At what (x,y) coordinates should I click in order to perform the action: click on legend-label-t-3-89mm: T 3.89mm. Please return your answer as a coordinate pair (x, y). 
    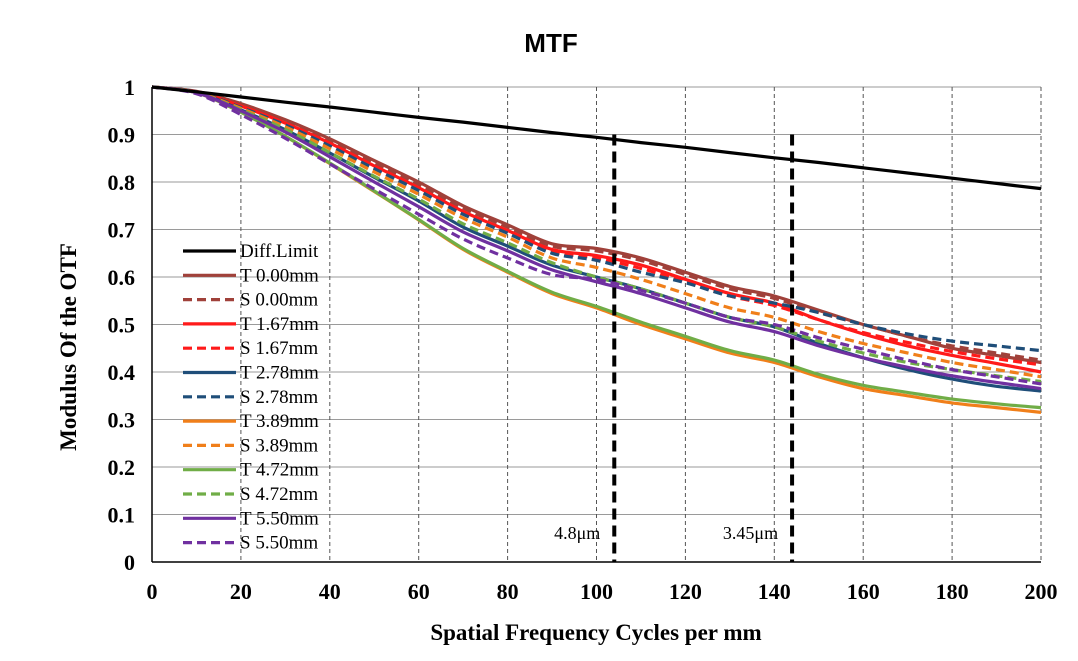
    Looking at the image, I should click on (279, 421).